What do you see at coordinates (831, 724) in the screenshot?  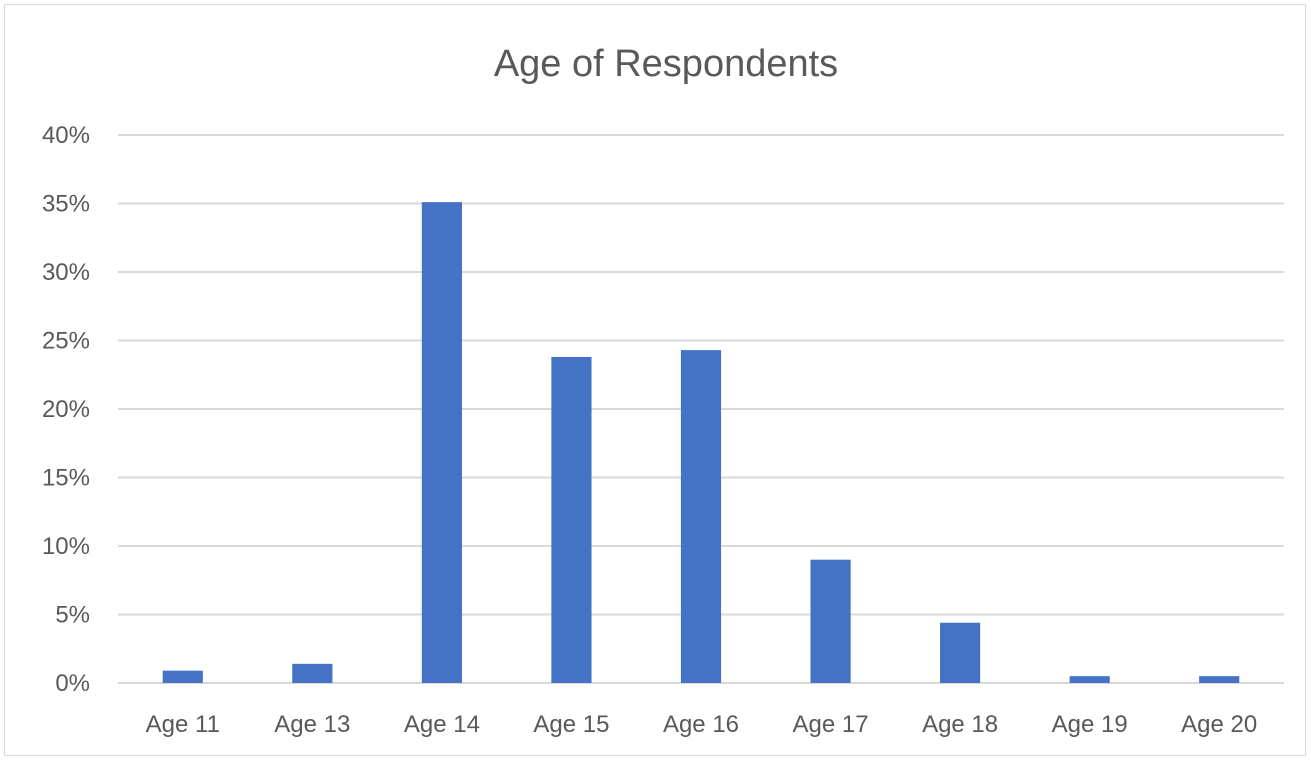 I see `x-tick-label: Age 17` at bounding box center [831, 724].